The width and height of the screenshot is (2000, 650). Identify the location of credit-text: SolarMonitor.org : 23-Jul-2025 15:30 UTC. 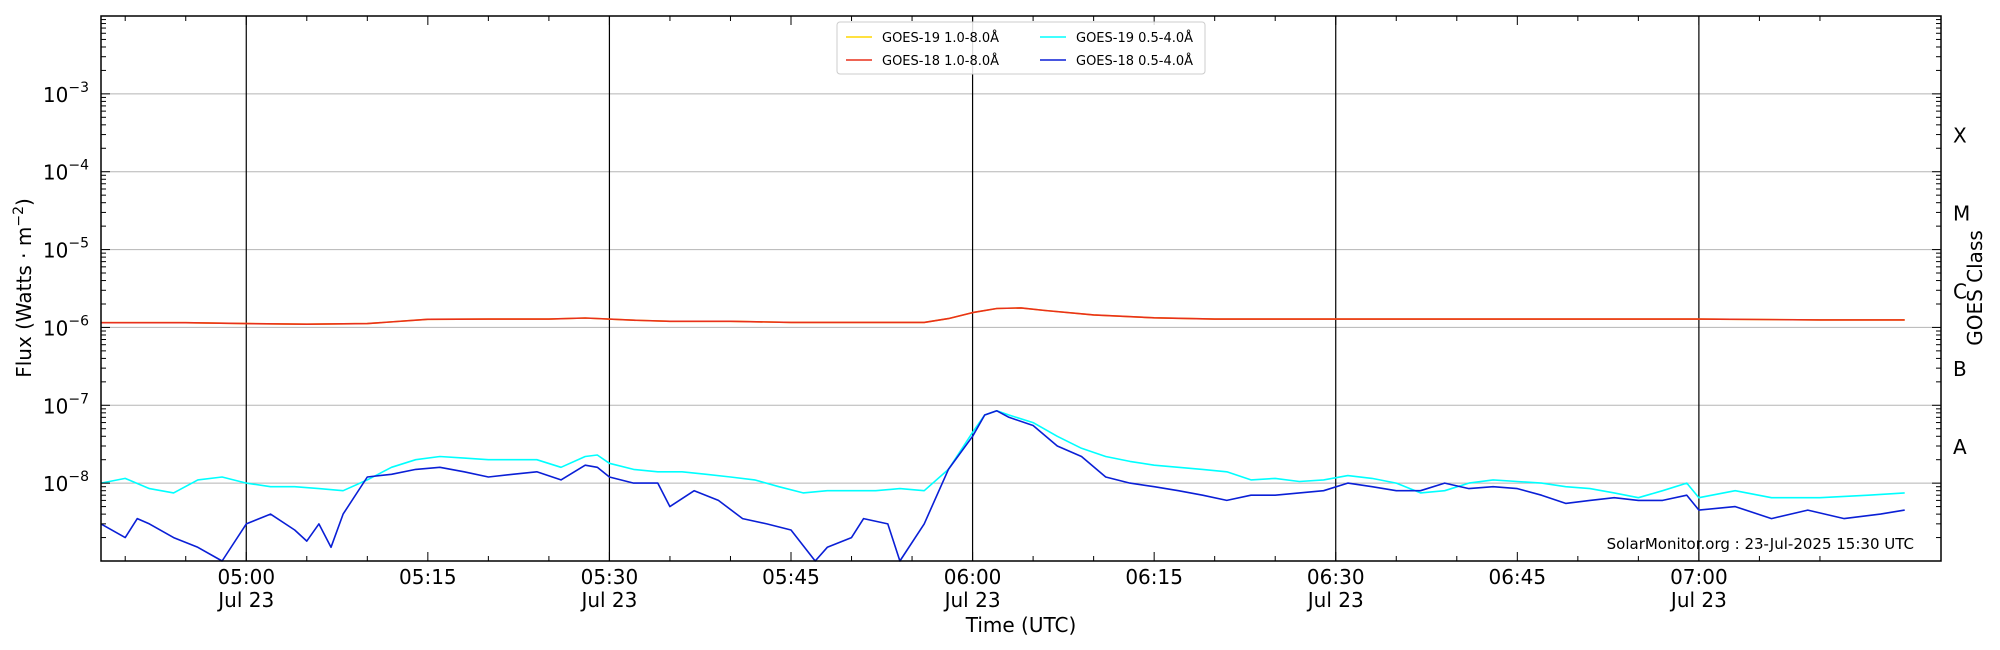
(1760, 544).